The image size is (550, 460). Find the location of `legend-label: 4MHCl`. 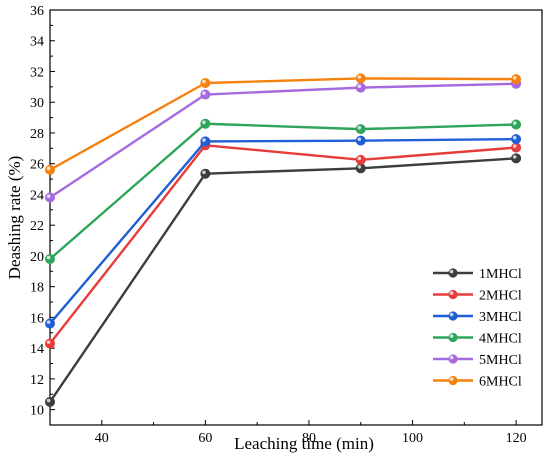

legend-label: 4MHCl is located at coordinates (500, 339).